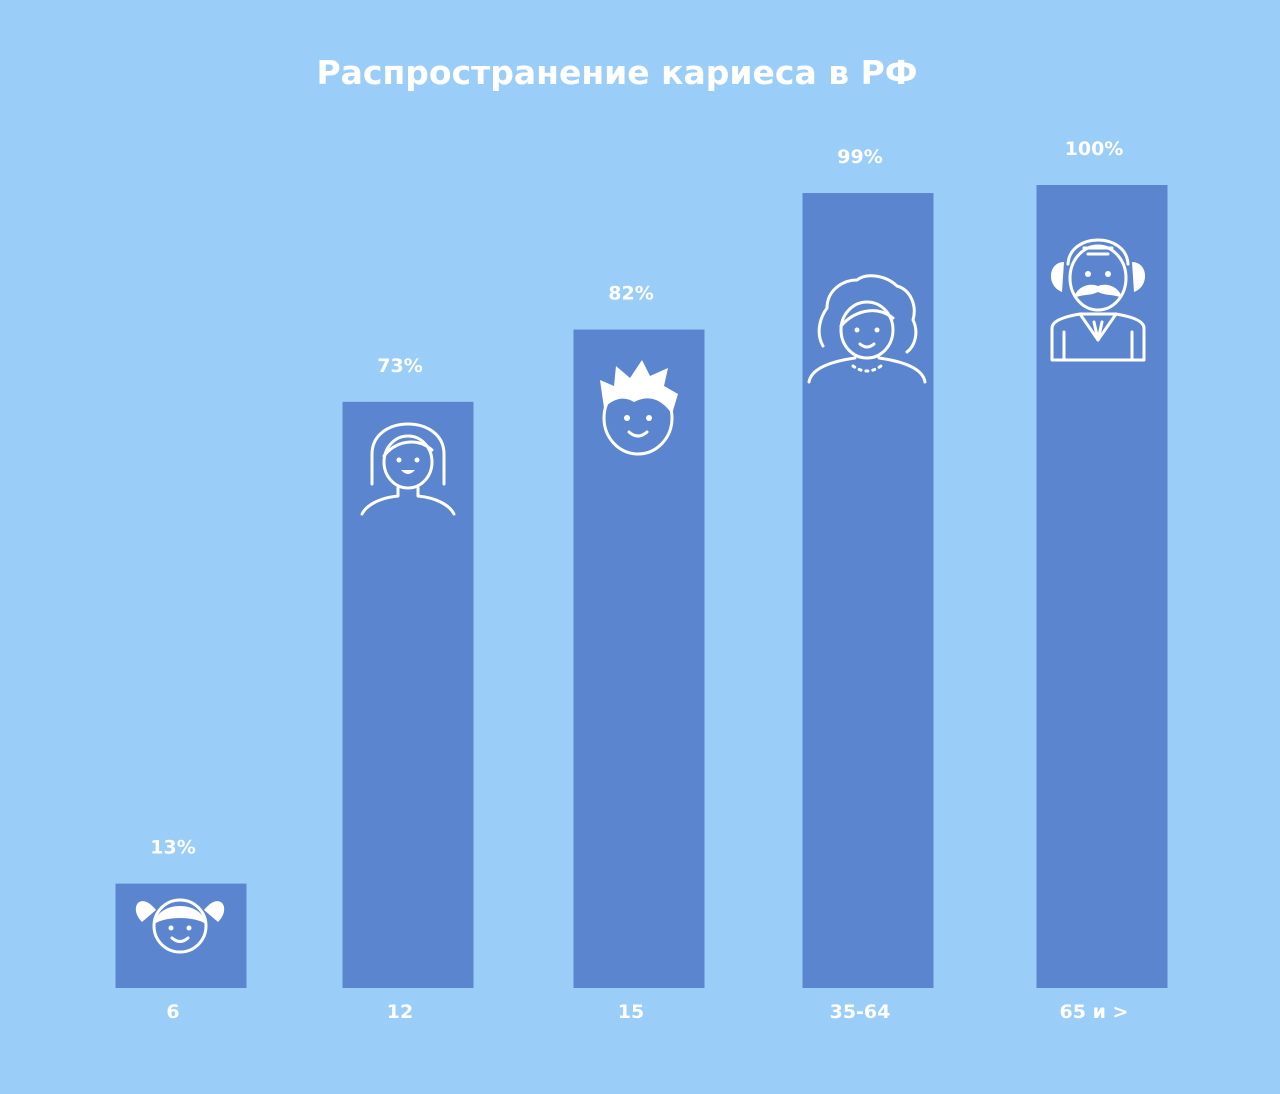 This screenshot has width=1280, height=1094. Describe the element at coordinates (172, 848) in the screenshot. I see `value-label-1: 13%` at that location.